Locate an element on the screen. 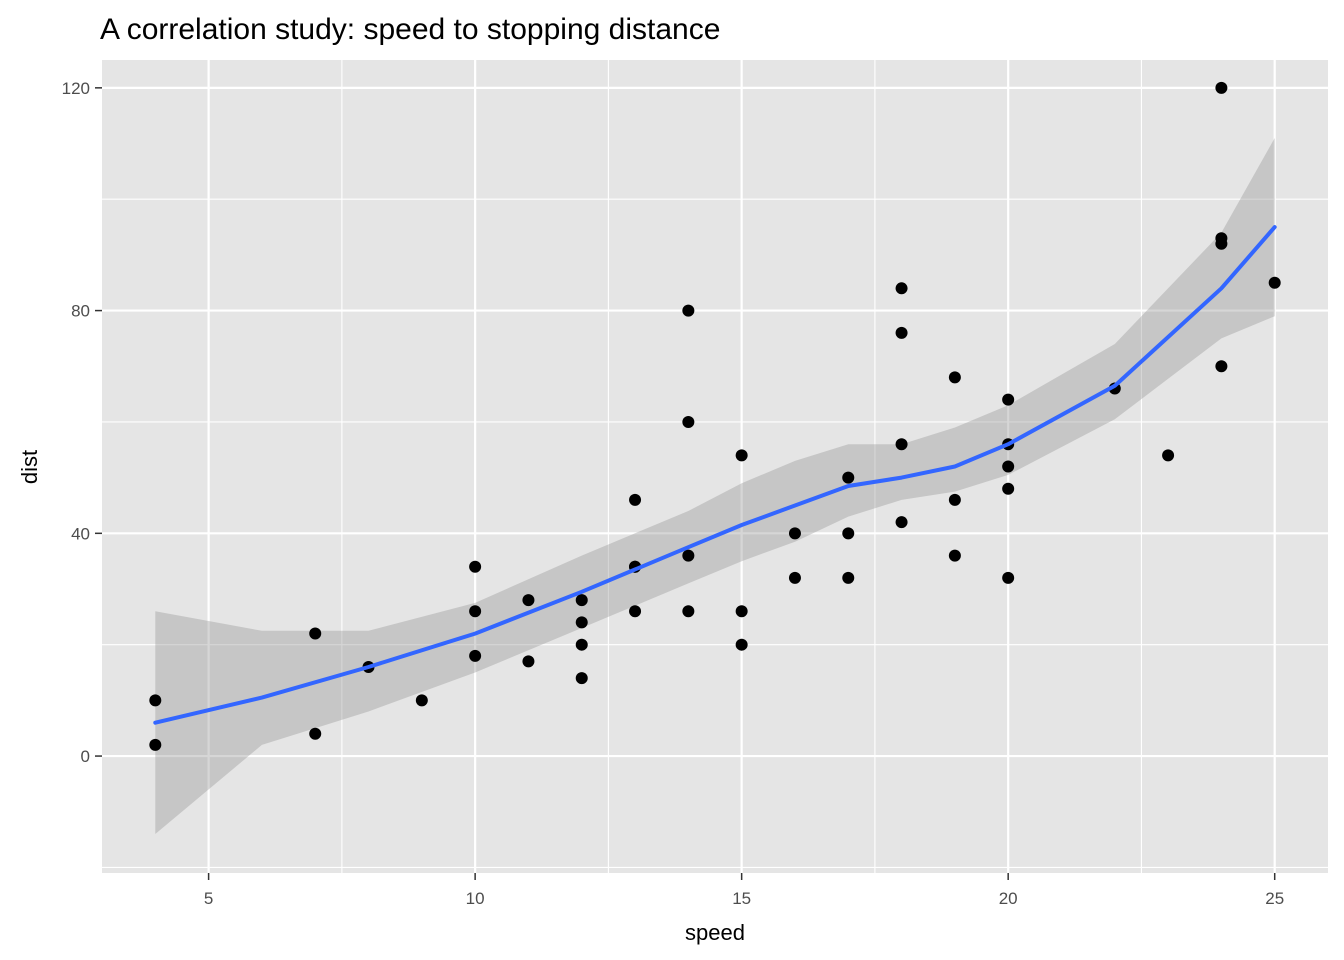 The width and height of the screenshot is (1344, 960). x-axis-title: speed is located at coordinates (715, 932).